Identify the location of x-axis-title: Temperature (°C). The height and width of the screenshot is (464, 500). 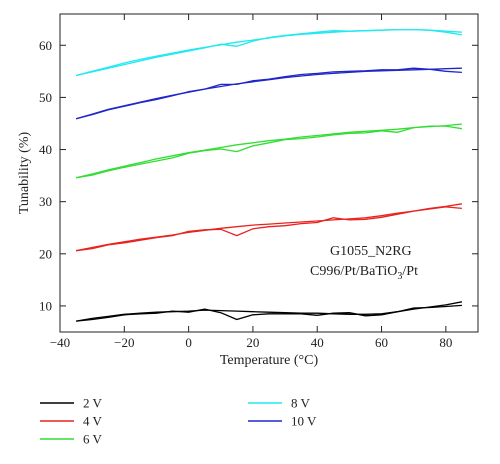
(269, 360).